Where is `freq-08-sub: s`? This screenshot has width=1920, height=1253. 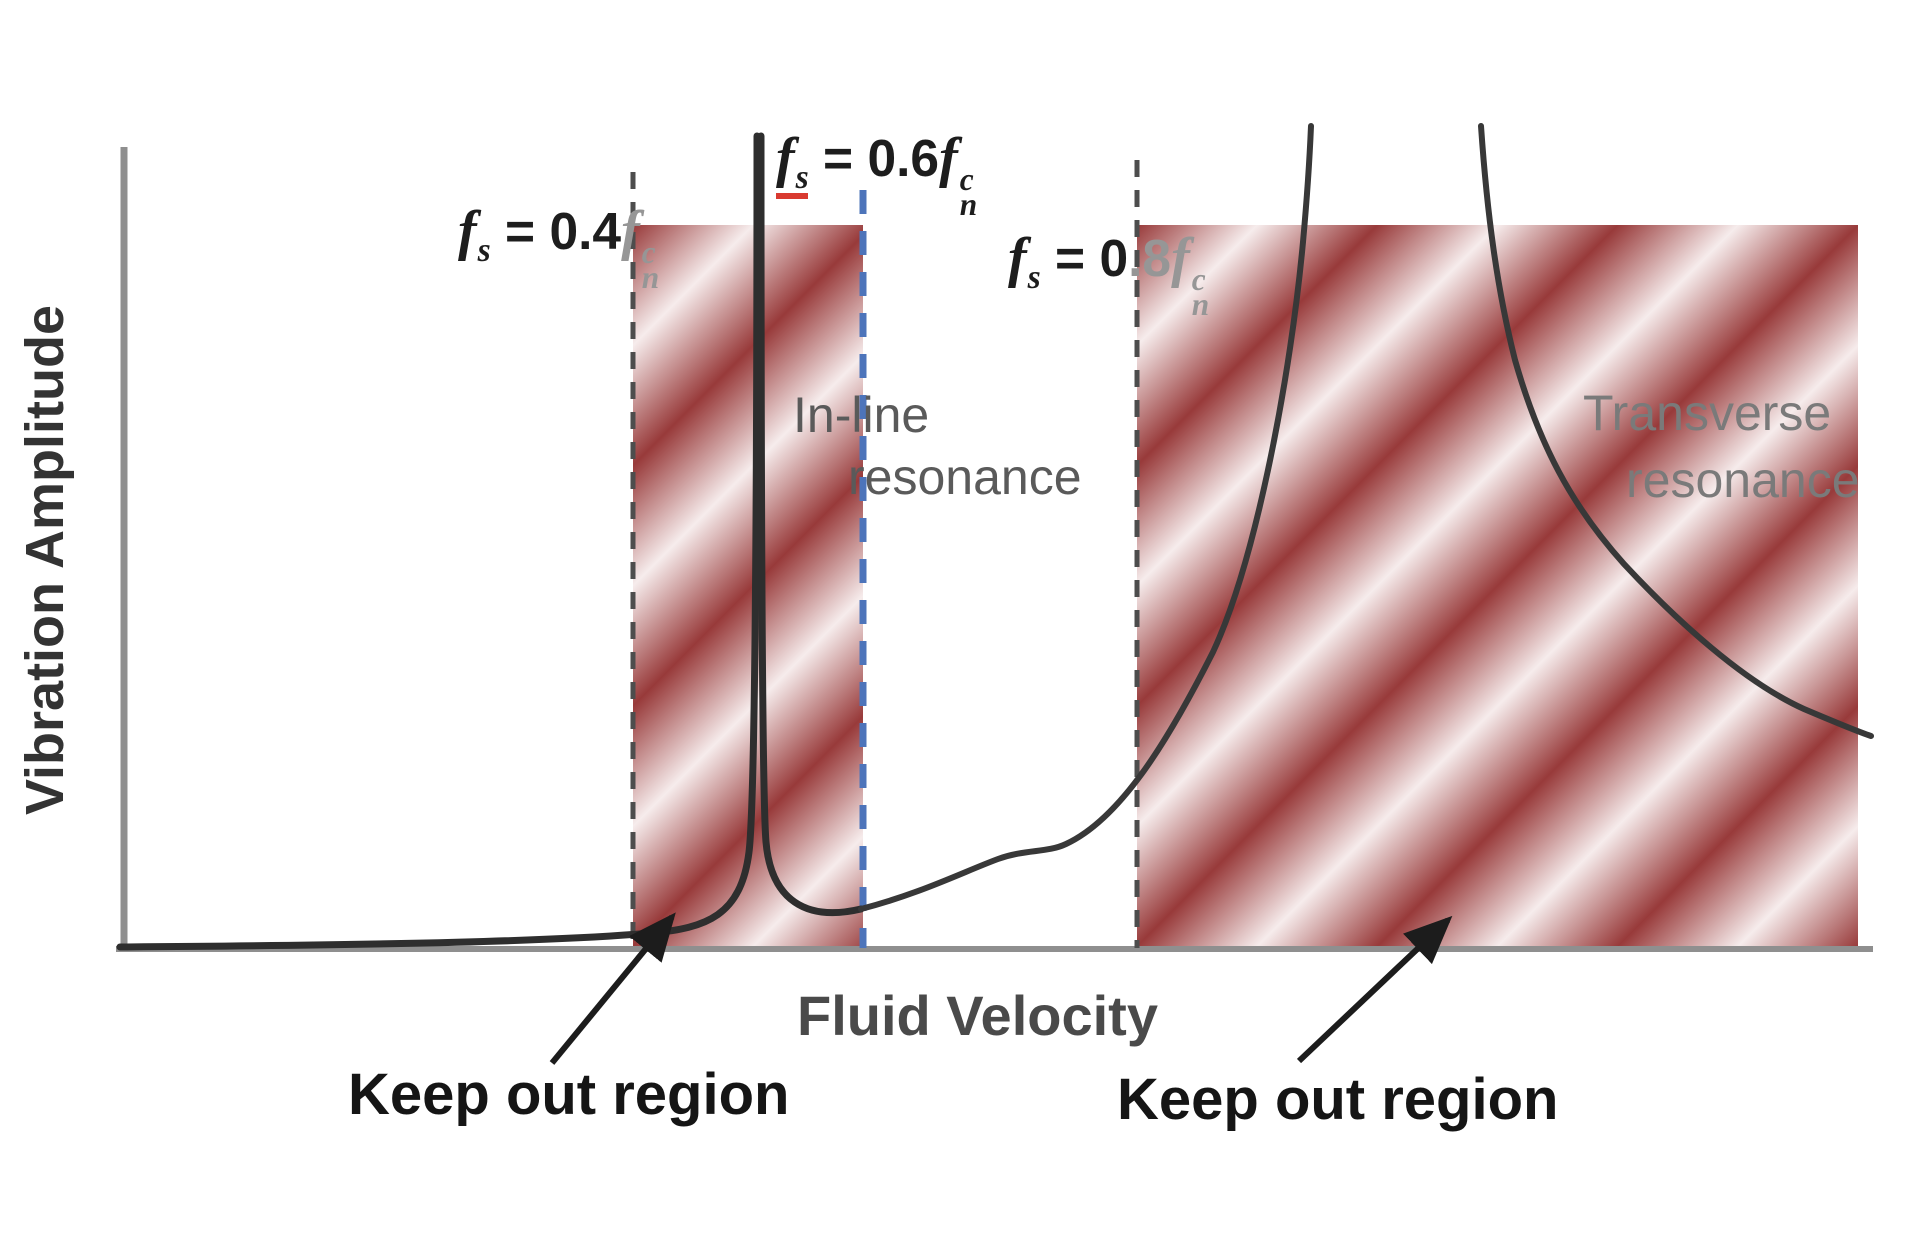
freq-08-sub: s is located at coordinates (1034, 277).